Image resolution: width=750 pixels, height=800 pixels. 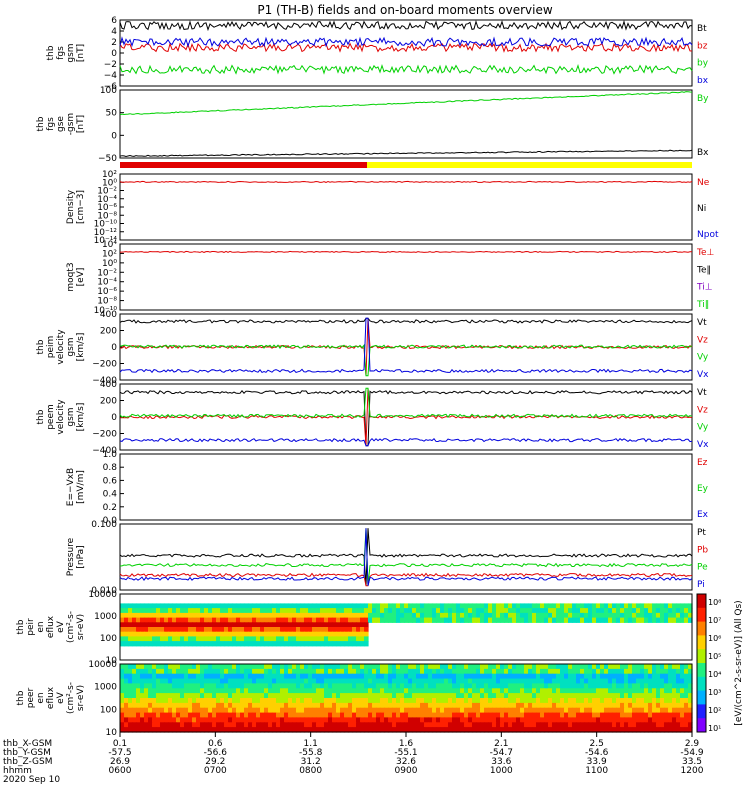 I want to click on ytick-temperature: 10², so click(x=109, y=254).